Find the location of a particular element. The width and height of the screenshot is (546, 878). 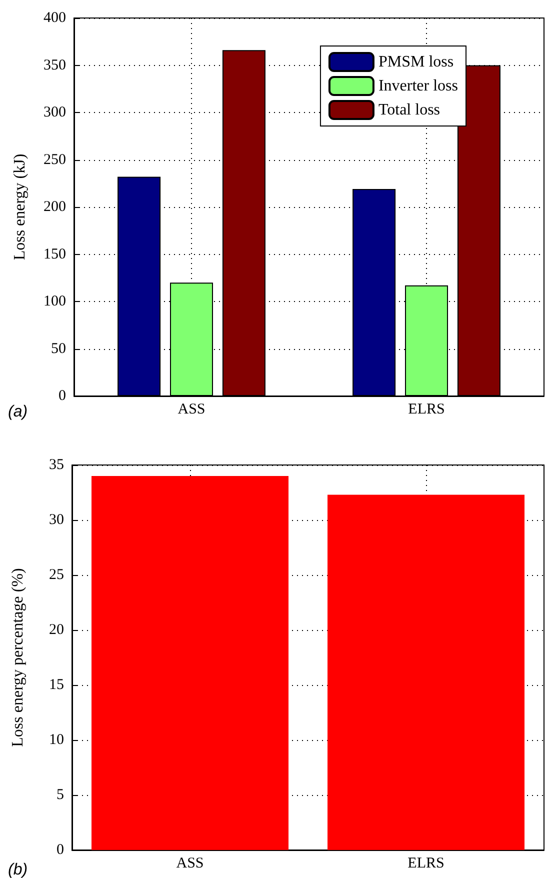

y-tick-label: 100 is located at coordinates (55, 302).